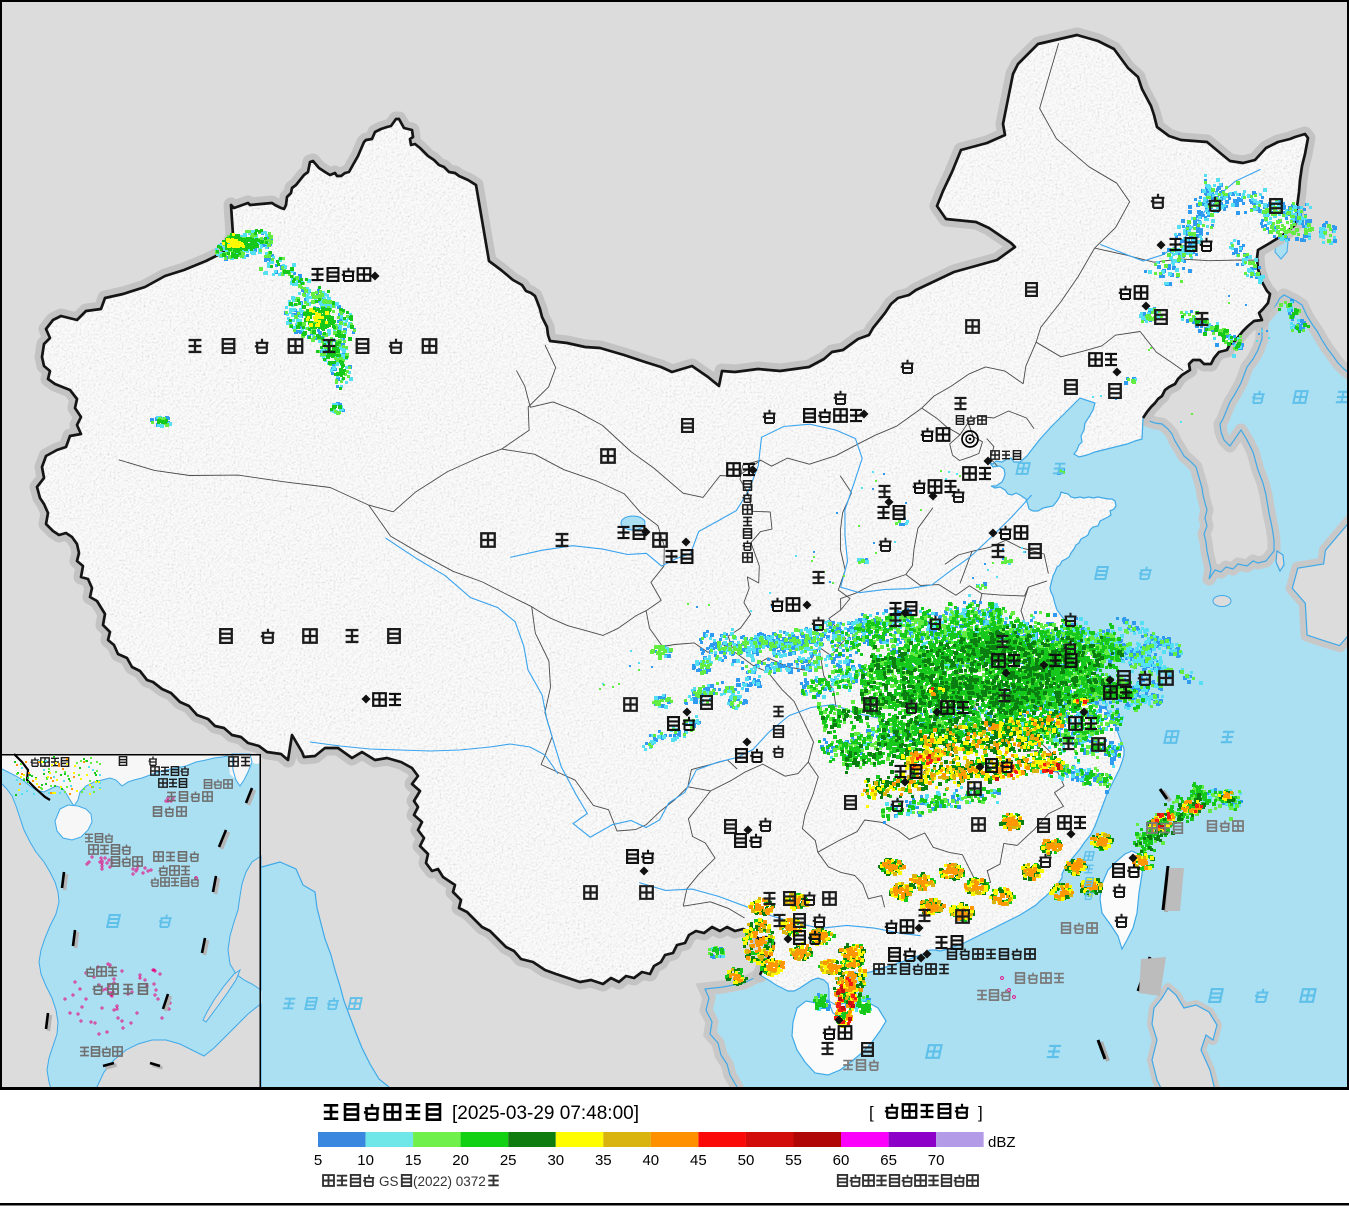 Image resolution: width=1349 pixels, height=1213 pixels. I want to click on svg-text: 65, so click(888, 1160).